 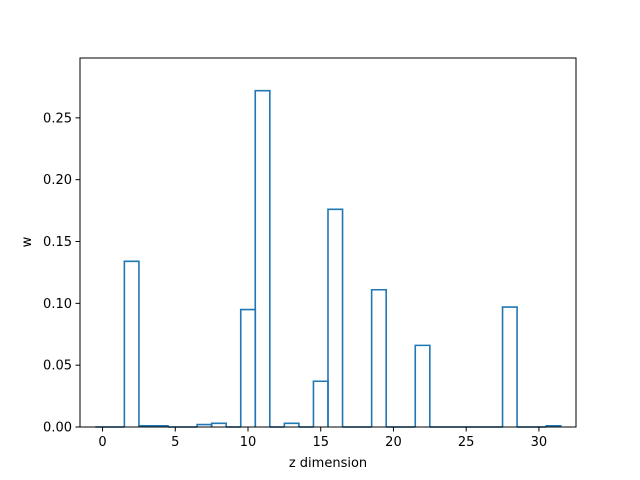 I want to click on y-tick-label-2: 0.10, so click(x=57, y=304).